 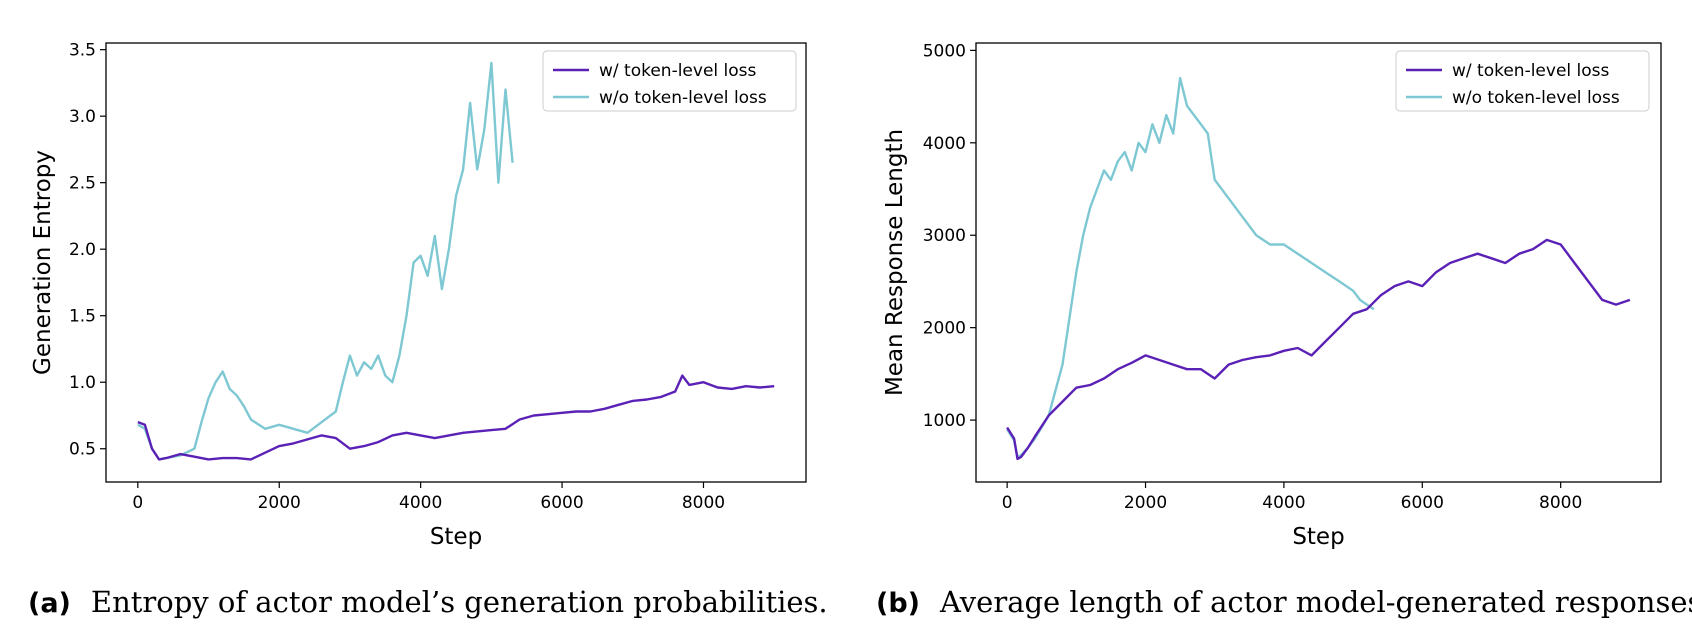 What do you see at coordinates (944, 329) in the screenshot?
I see `y-tick-label: 2000` at bounding box center [944, 329].